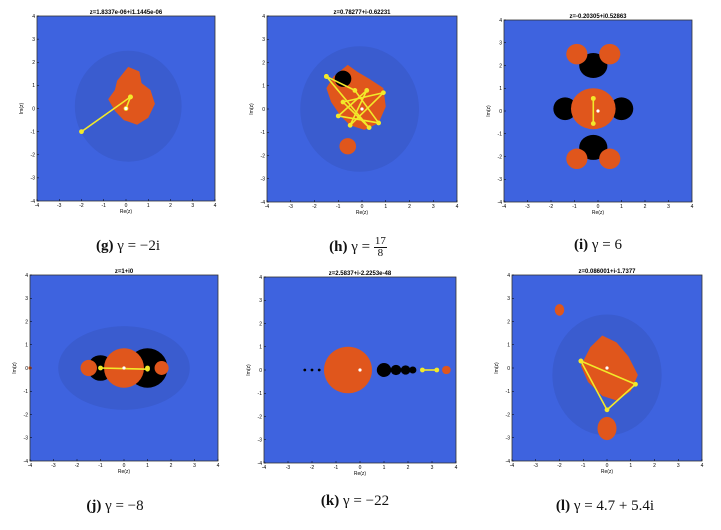 This screenshot has width=721, height=530. I want to click on y-tick-label: -3, so click(500, 180).